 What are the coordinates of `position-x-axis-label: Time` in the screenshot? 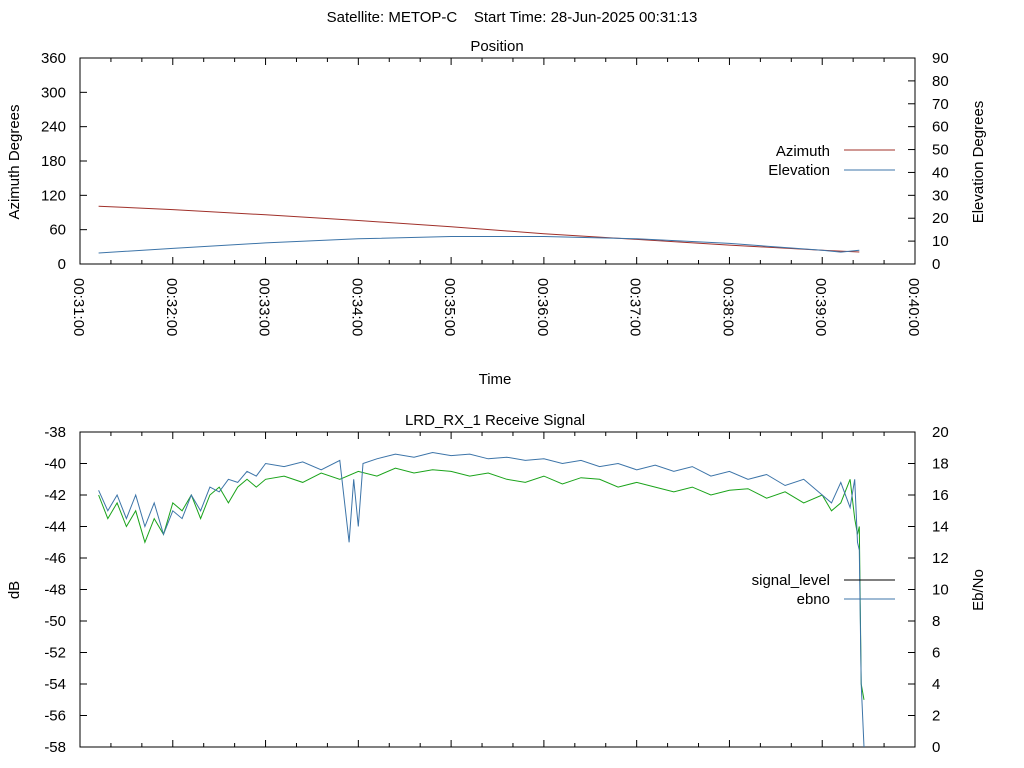 It's located at (495, 379).